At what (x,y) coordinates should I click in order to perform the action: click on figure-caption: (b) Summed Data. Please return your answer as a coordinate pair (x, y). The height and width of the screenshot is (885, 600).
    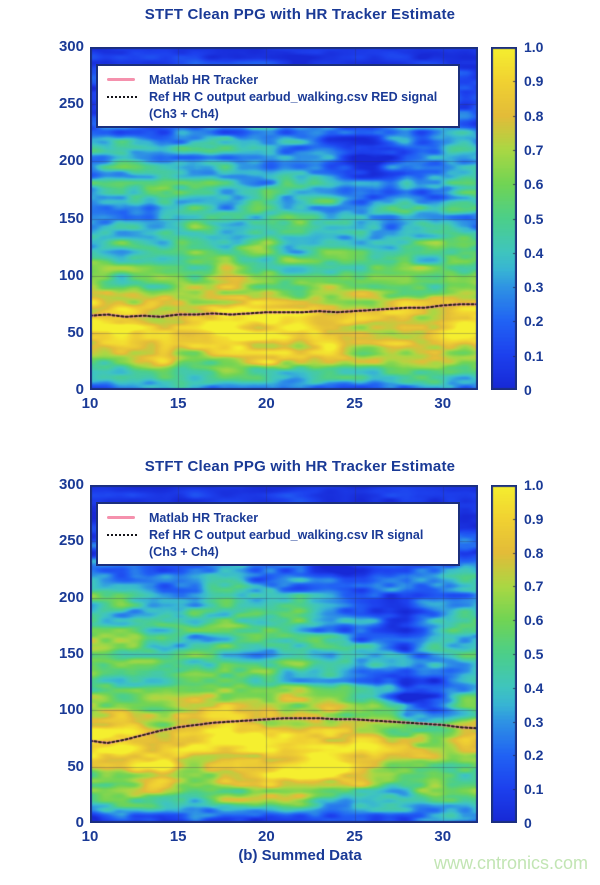
    Looking at the image, I should click on (300, 855).